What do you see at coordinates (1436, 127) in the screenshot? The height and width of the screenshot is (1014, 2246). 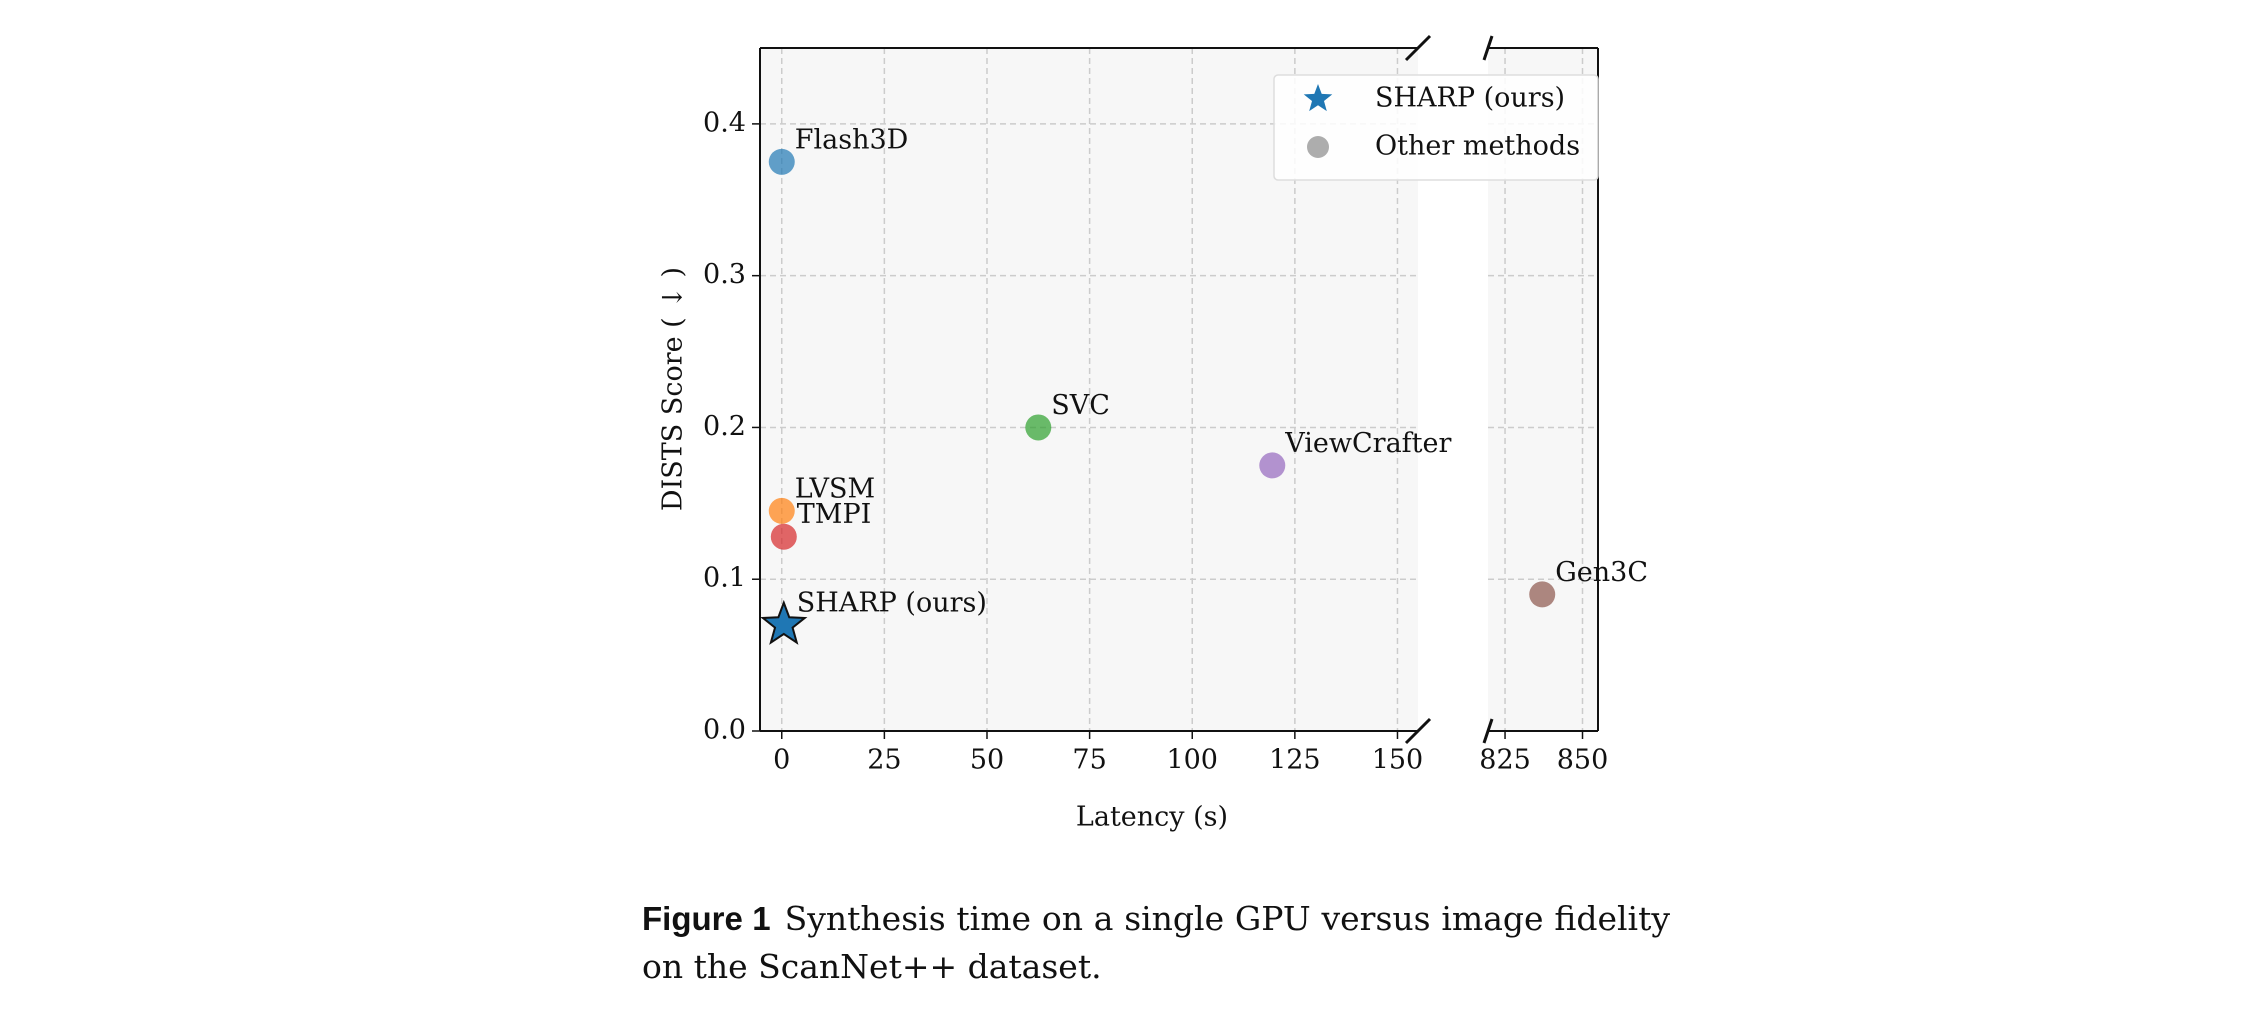 I see `legend-box` at bounding box center [1436, 127].